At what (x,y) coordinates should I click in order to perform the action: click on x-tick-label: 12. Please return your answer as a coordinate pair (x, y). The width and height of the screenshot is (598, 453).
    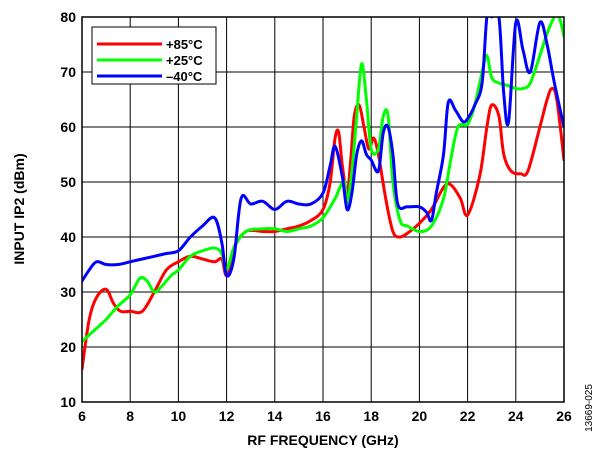
    Looking at the image, I should click on (227, 416).